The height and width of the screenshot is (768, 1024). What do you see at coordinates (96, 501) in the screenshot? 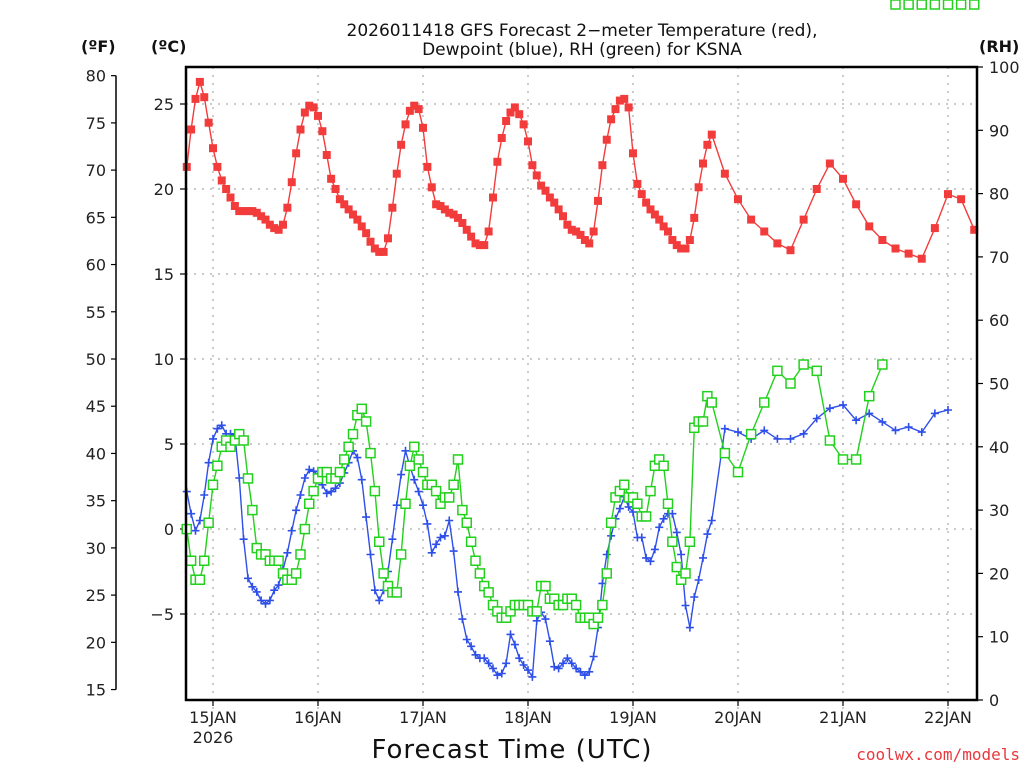
I see `fahrenheit-tick-label: 35` at bounding box center [96, 501].